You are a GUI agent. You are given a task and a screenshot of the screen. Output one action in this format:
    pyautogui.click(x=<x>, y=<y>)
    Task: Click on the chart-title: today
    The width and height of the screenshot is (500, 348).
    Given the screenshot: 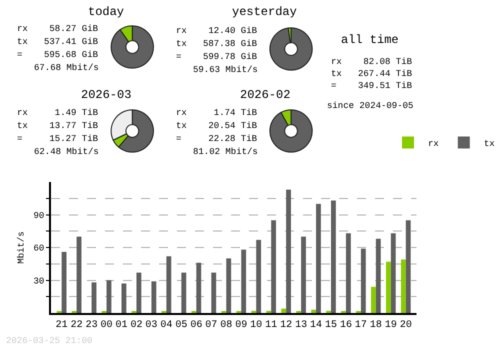 What is the action you would take?
    pyautogui.click(x=106, y=12)
    